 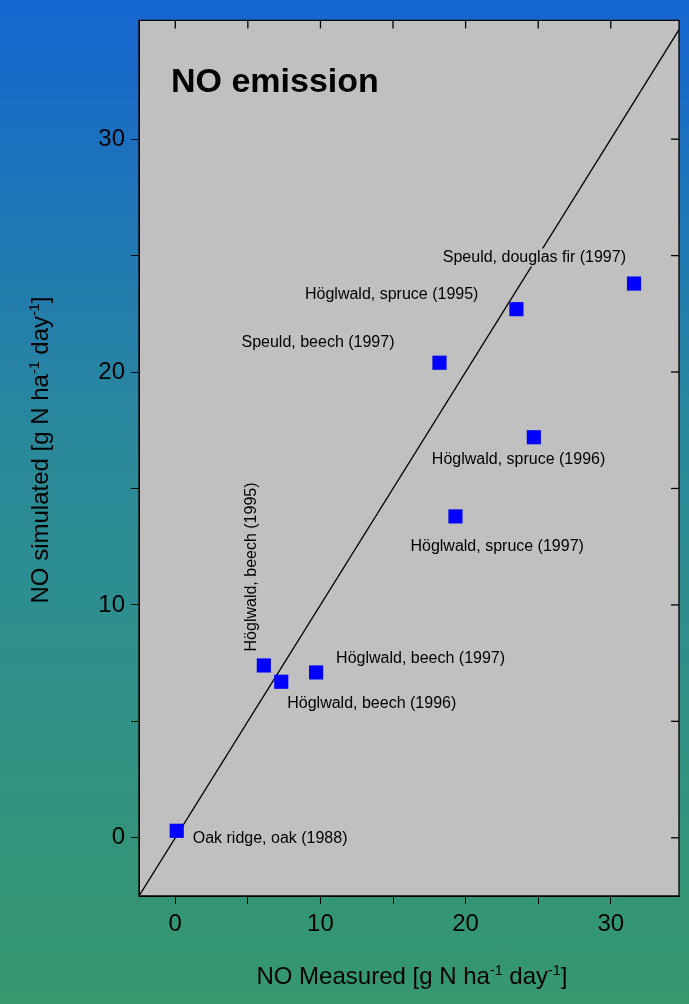 I want to click on y-tick-label: 20, so click(x=111, y=370).